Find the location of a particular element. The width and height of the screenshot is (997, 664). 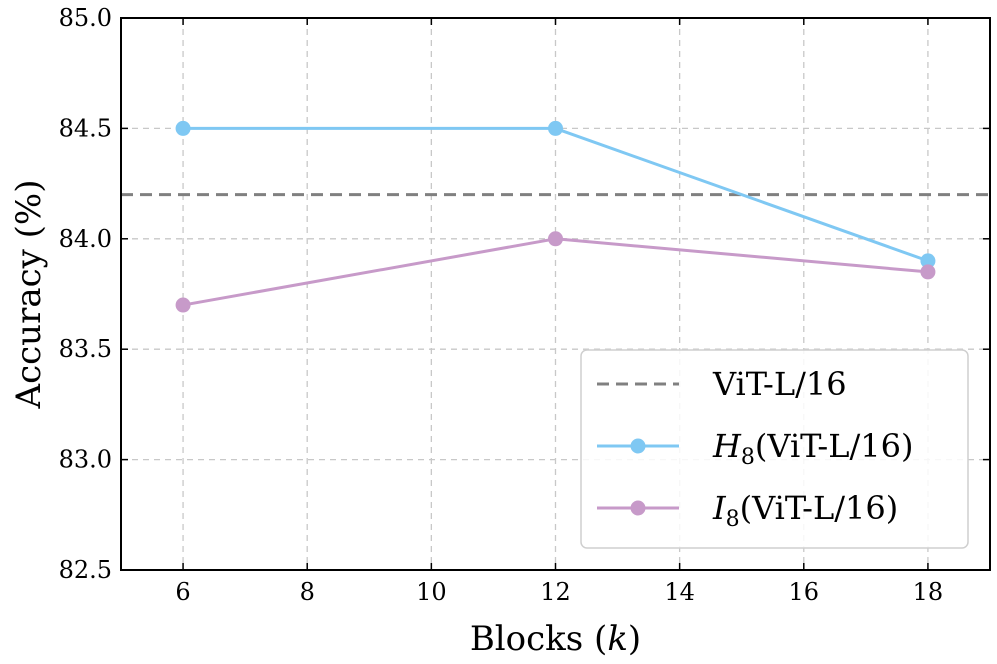

x-tick-label: 8 is located at coordinates (307, 592).